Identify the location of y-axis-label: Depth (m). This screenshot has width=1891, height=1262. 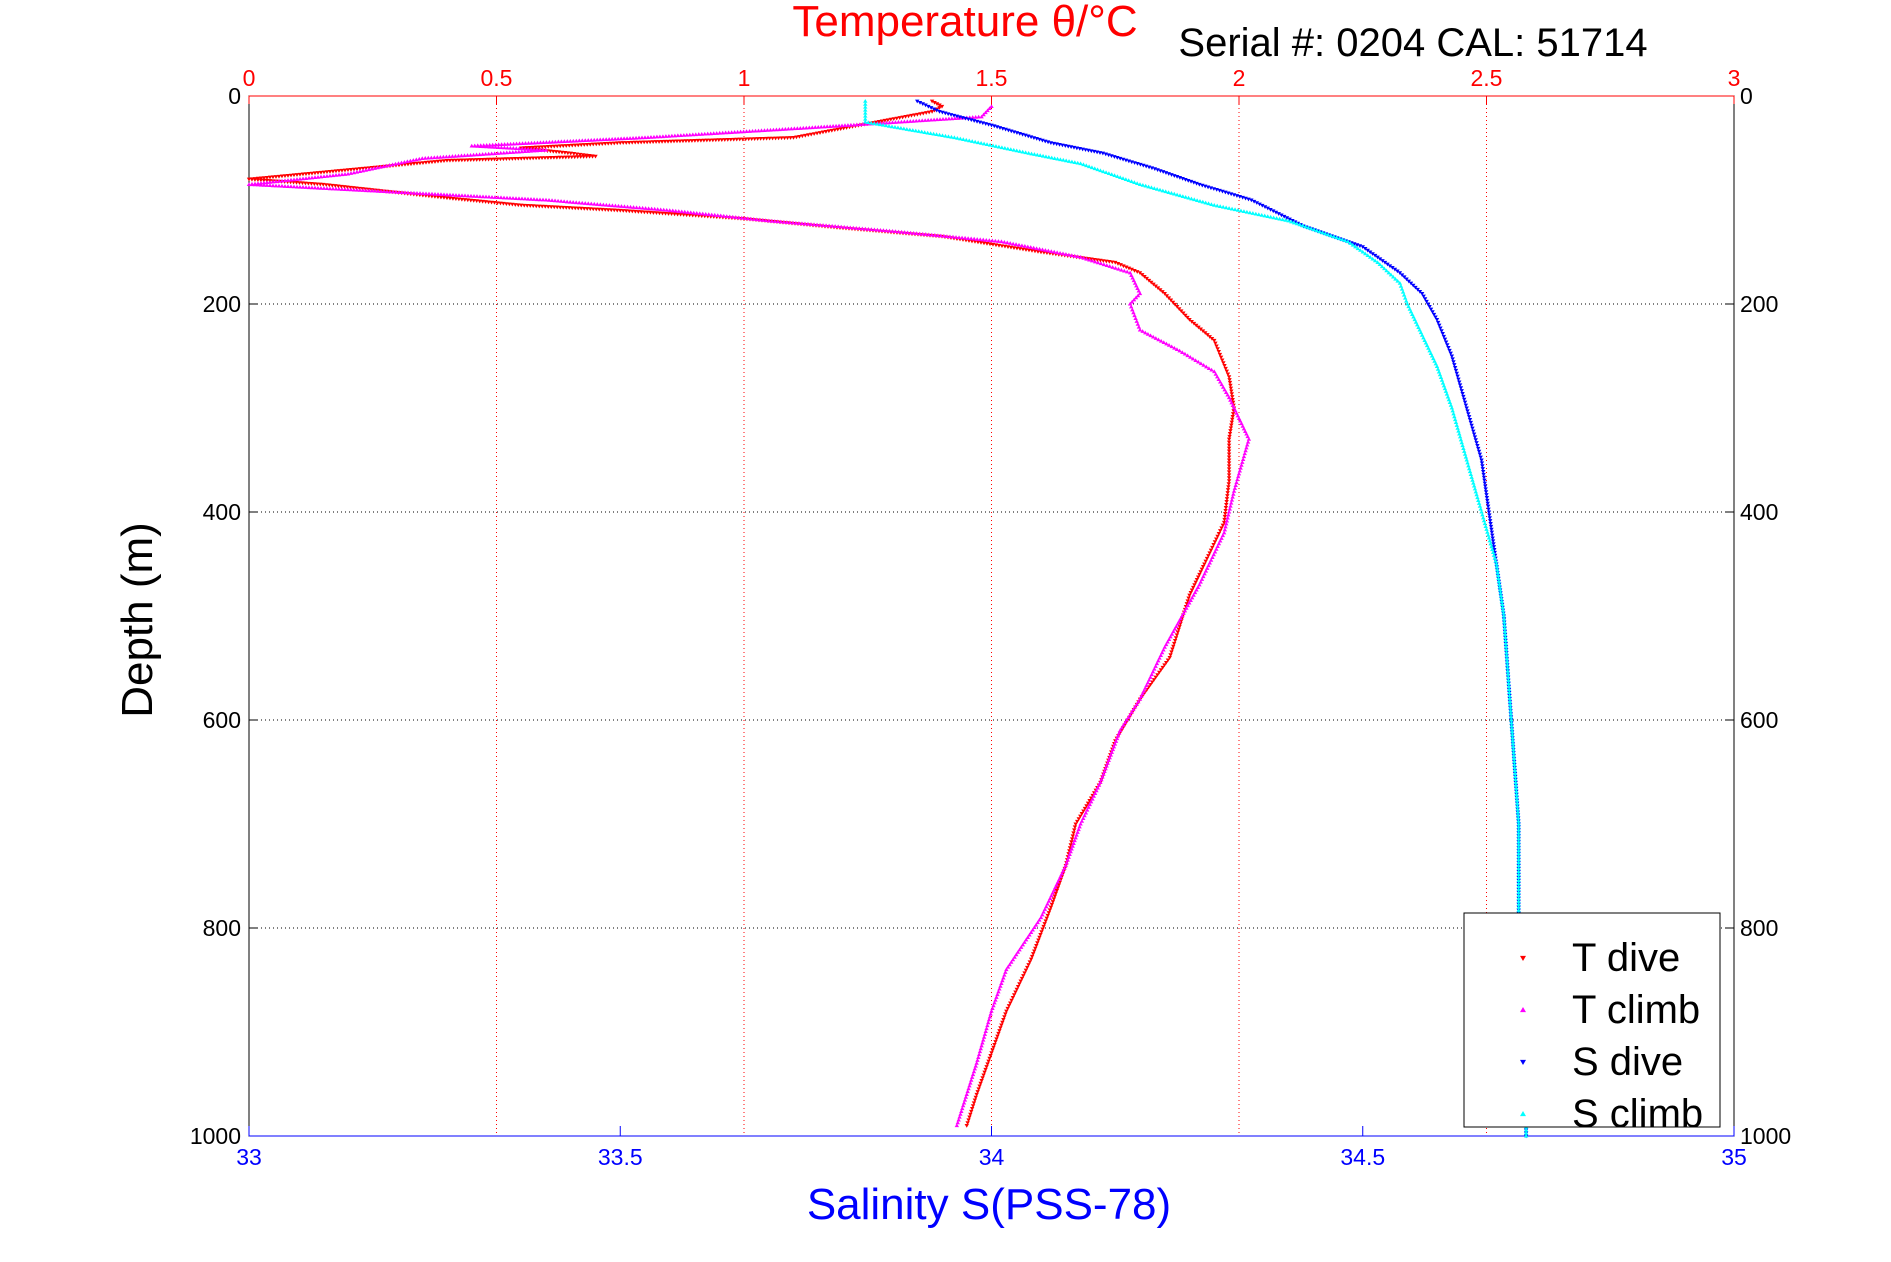
(137, 620).